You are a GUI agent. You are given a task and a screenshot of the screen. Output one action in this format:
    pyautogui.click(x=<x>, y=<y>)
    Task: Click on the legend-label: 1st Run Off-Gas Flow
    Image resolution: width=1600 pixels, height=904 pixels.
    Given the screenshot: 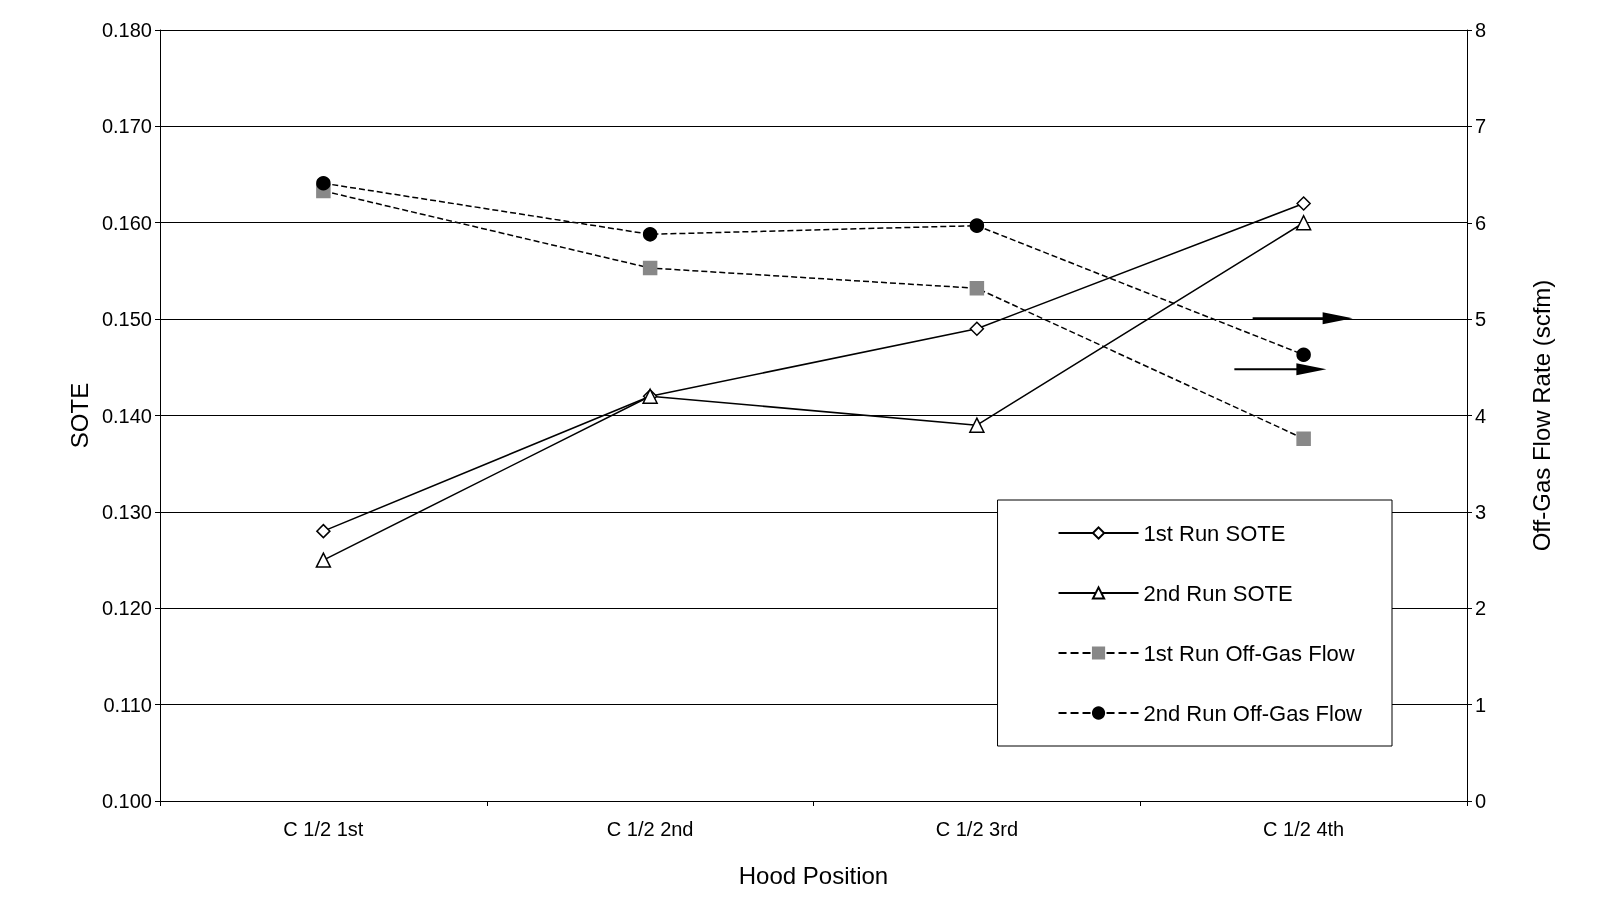 What is the action you would take?
    pyautogui.click(x=1249, y=653)
    